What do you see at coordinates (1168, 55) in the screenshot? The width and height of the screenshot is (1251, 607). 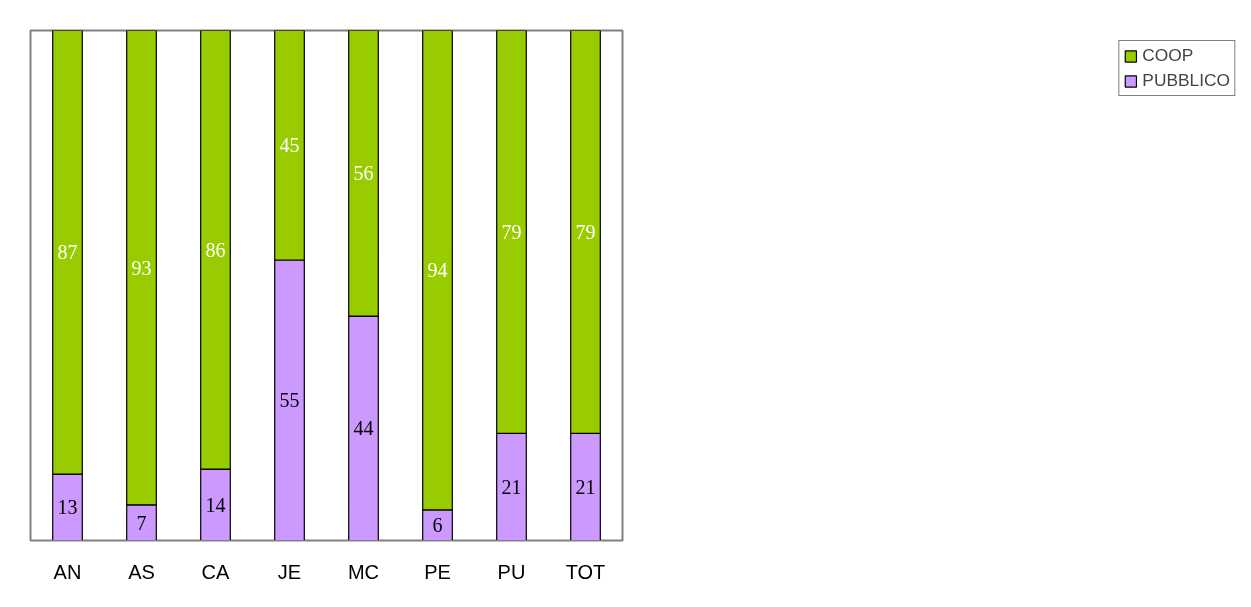 I see `legend-label: COOP` at bounding box center [1168, 55].